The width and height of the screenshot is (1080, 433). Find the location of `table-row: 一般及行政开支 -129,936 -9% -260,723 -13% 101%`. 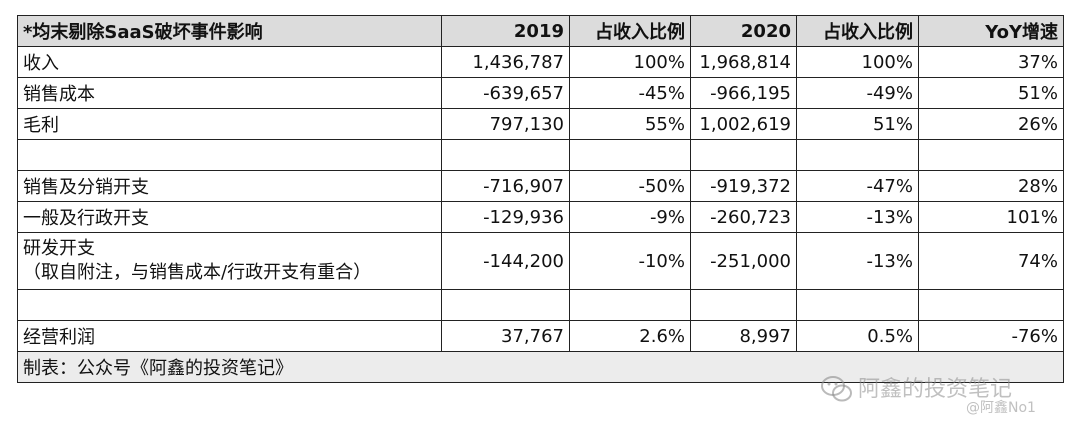

table-row: 一般及行政开支 -129,936 -9% -260,723 -13% 101% is located at coordinates (540, 217).